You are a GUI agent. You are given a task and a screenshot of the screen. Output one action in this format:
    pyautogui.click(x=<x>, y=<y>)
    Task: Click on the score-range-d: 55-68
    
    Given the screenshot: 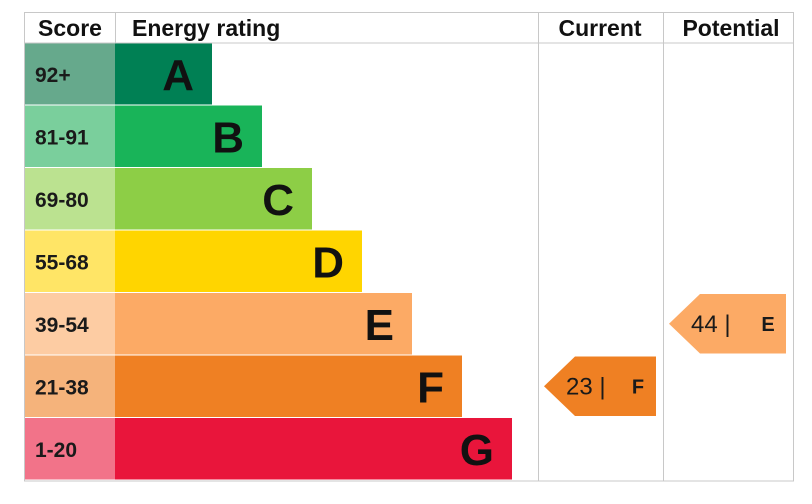 What is the action you would take?
    pyautogui.click(x=62, y=262)
    